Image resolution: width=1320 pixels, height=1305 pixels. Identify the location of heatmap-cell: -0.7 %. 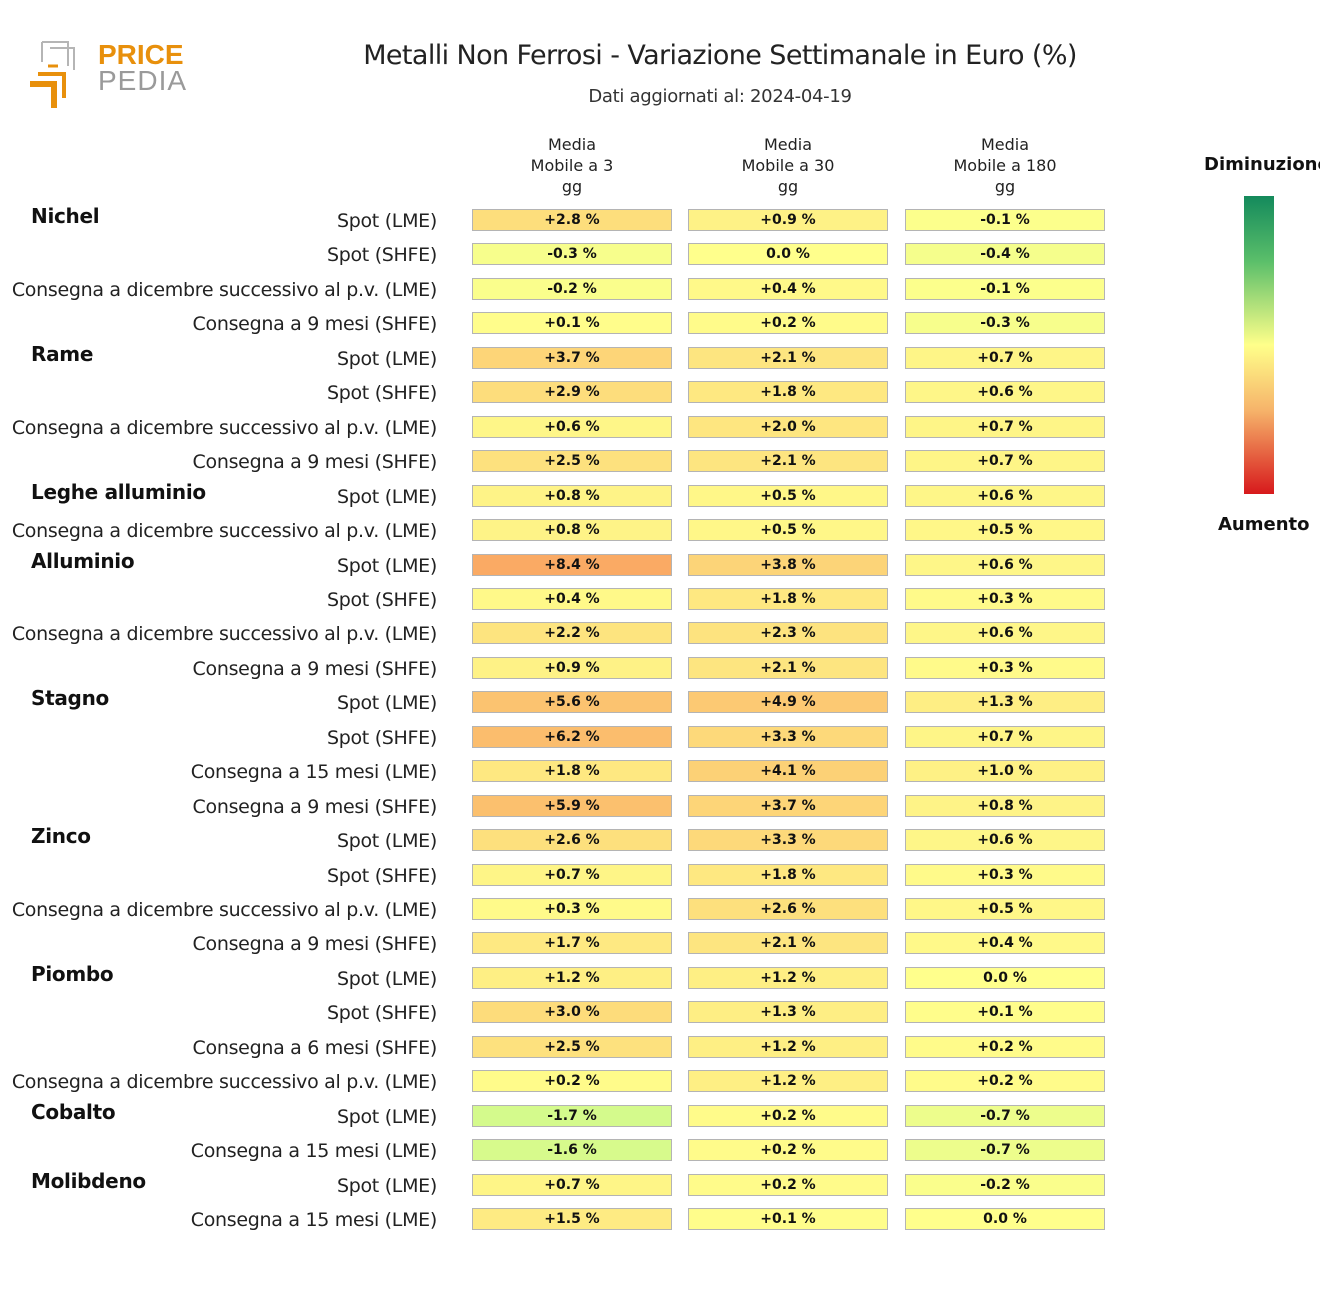
(1005, 1115).